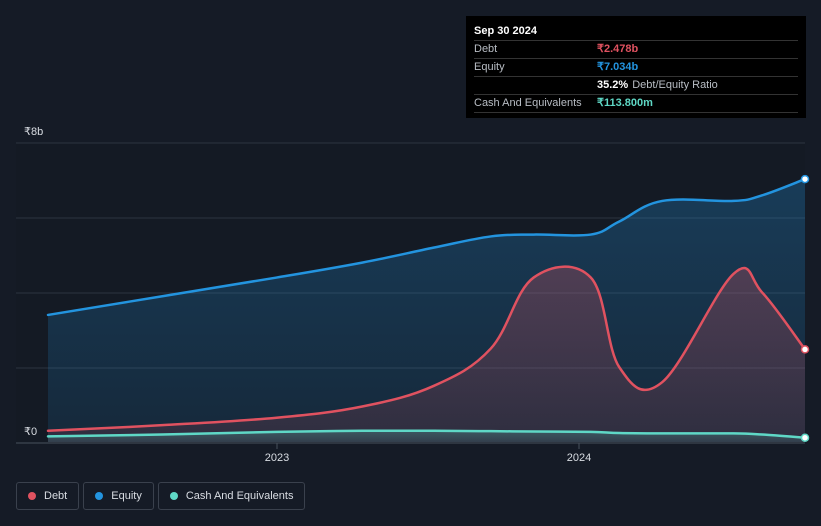 The height and width of the screenshot is (526, 821). I want to click on cash-and-equivalents-line, so click(426, 434).